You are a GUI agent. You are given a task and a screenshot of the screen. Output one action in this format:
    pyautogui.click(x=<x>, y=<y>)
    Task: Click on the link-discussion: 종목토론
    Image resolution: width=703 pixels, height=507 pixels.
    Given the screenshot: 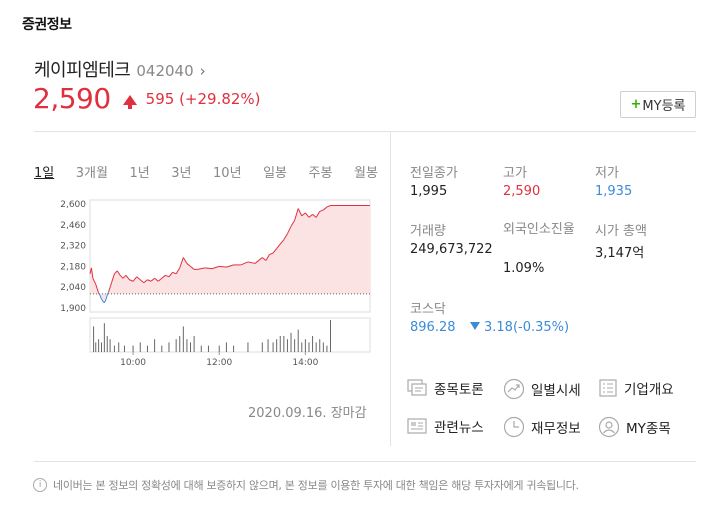 What is the action you would take?
    pyautogui.click(x=445, y=388)
    